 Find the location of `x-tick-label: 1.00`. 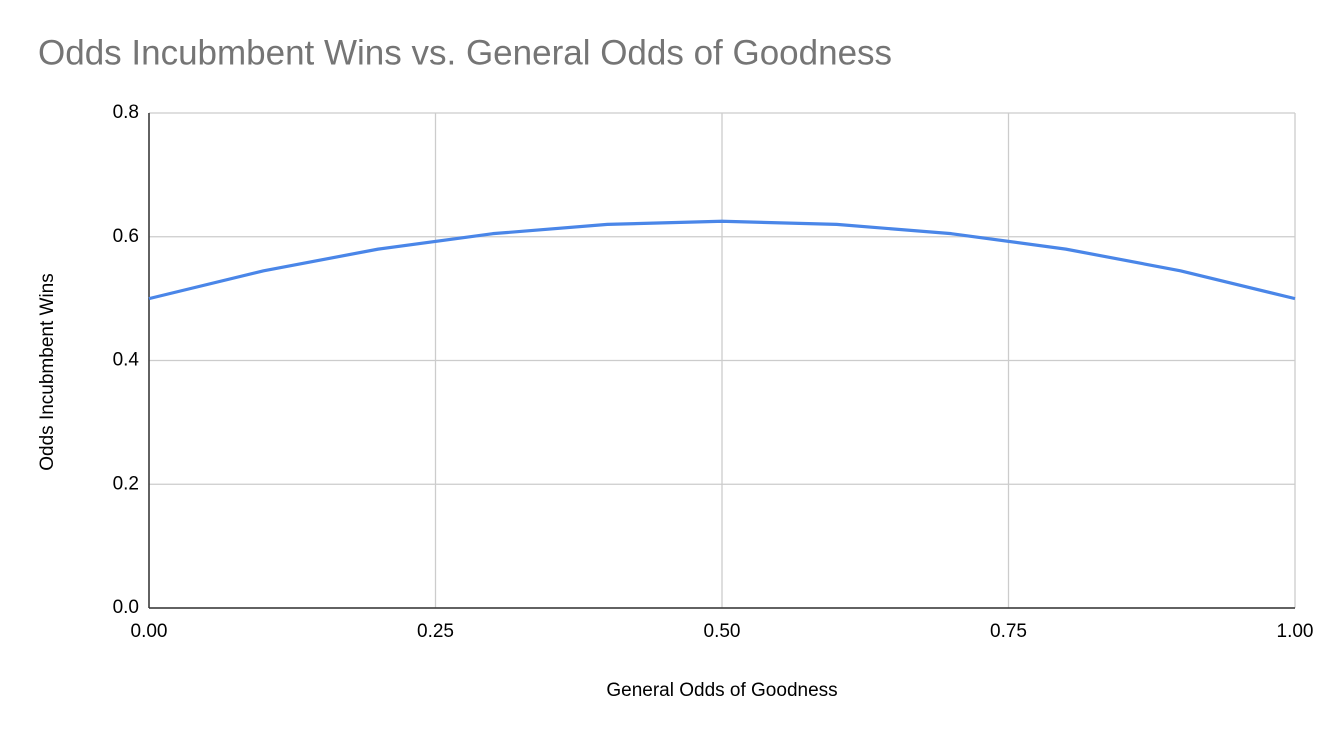

x-tick-label: 1.00 is located at coordinates (1295, 631).